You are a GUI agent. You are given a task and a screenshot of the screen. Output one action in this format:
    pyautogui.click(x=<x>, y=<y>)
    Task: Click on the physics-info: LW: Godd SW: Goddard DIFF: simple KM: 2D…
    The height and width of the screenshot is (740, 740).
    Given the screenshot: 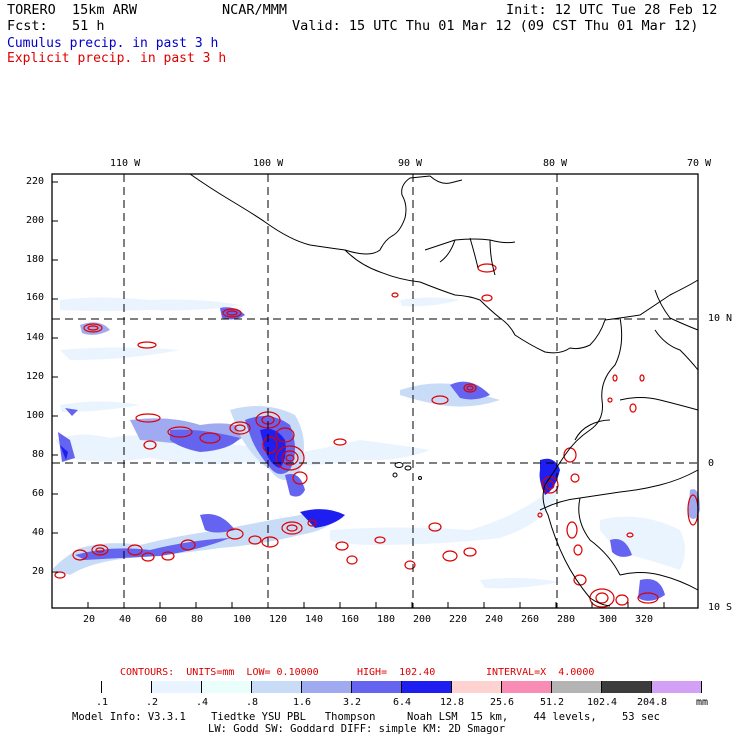 What is the action you would take?
    pyautogui.click(x=357, y=729)
    